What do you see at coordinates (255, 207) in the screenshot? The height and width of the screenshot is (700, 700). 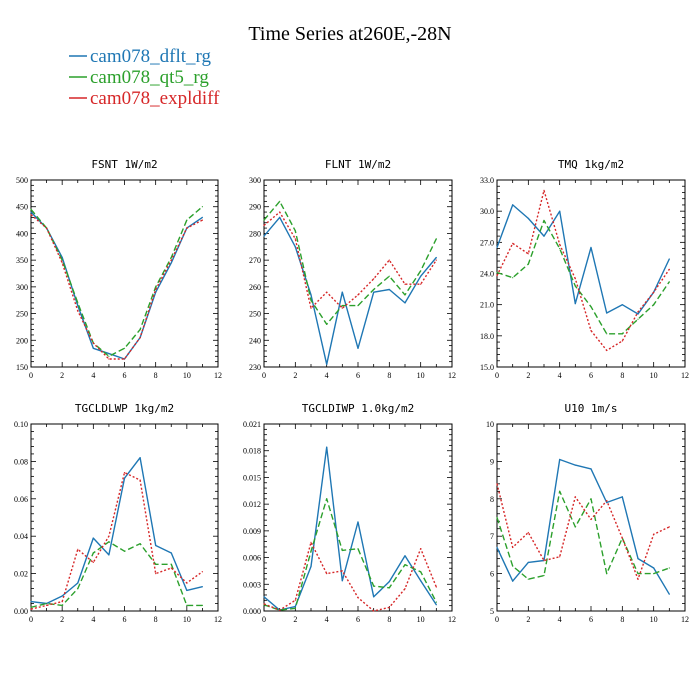 I see `y-tick-label: 290` at bounding box center [255, 207].